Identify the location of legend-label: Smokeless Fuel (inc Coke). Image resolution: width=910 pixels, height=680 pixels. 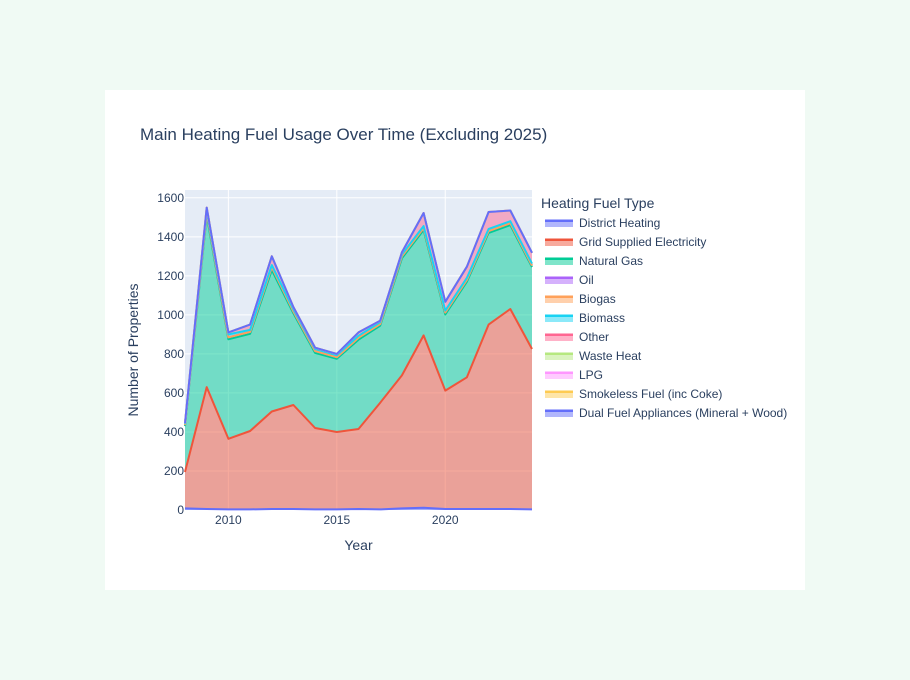
(650, 394).